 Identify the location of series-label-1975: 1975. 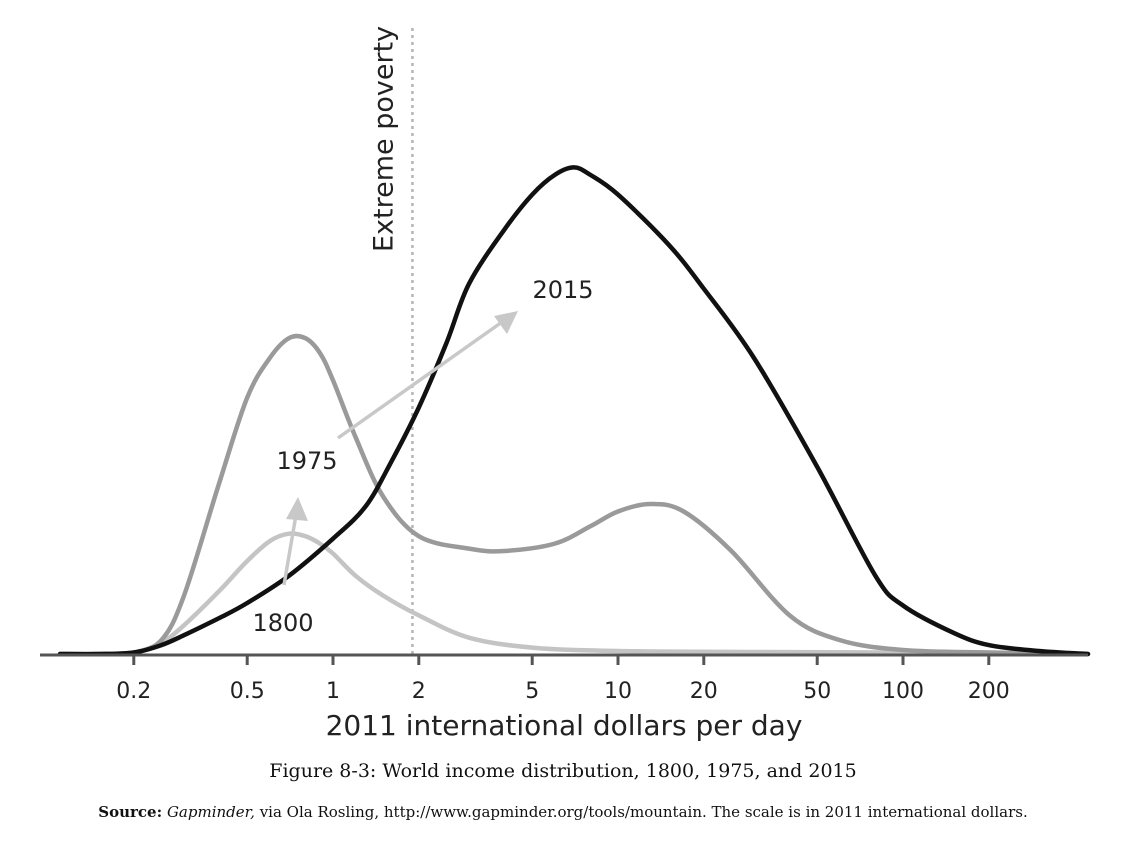
(306, 461).